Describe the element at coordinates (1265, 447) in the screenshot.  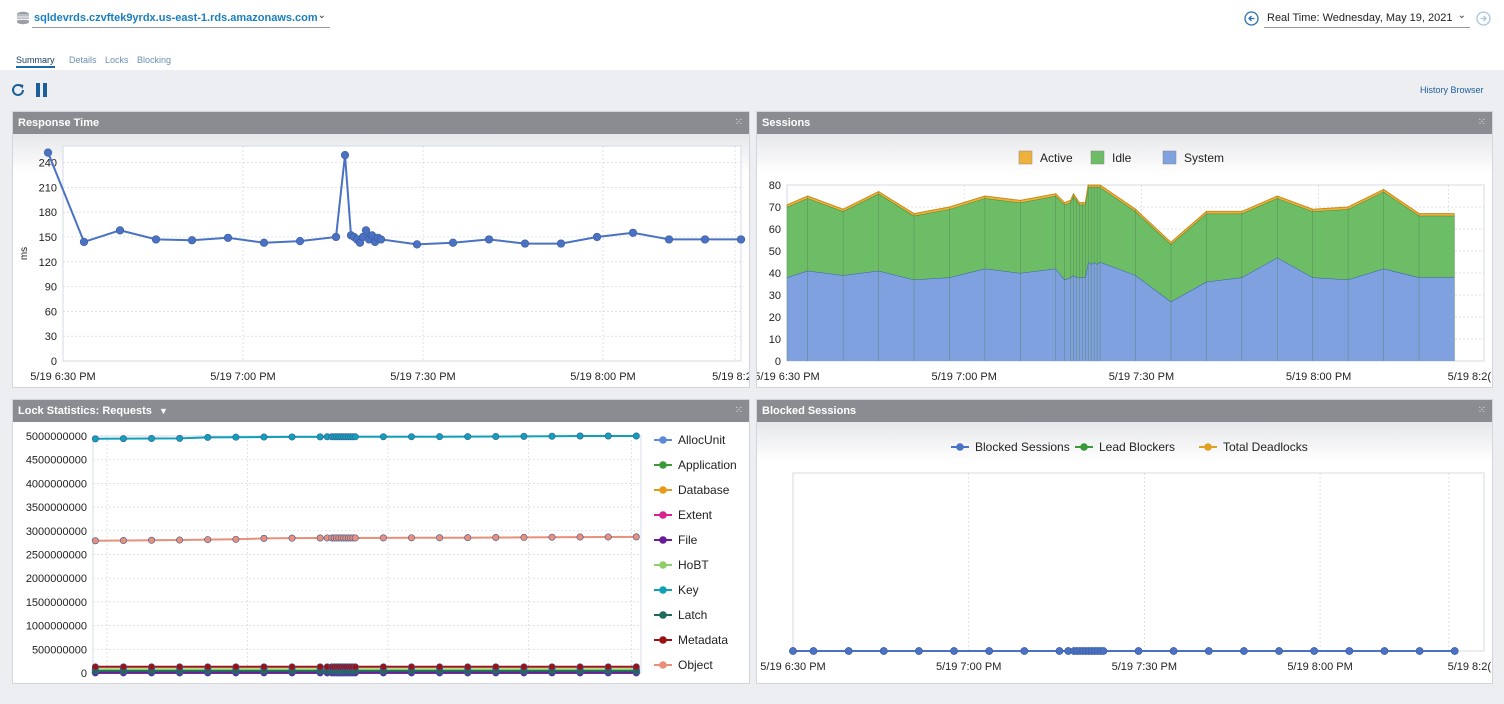
I see `legend-label: Total Deadlocks` at that location.